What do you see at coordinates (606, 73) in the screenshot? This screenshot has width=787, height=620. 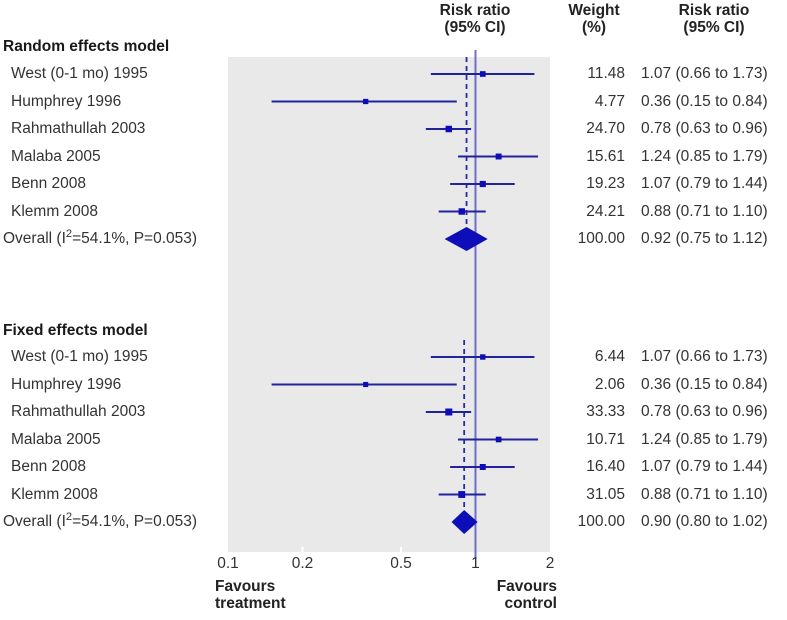 I see `weight-value: 11.48` at bounding box center [606, 73].